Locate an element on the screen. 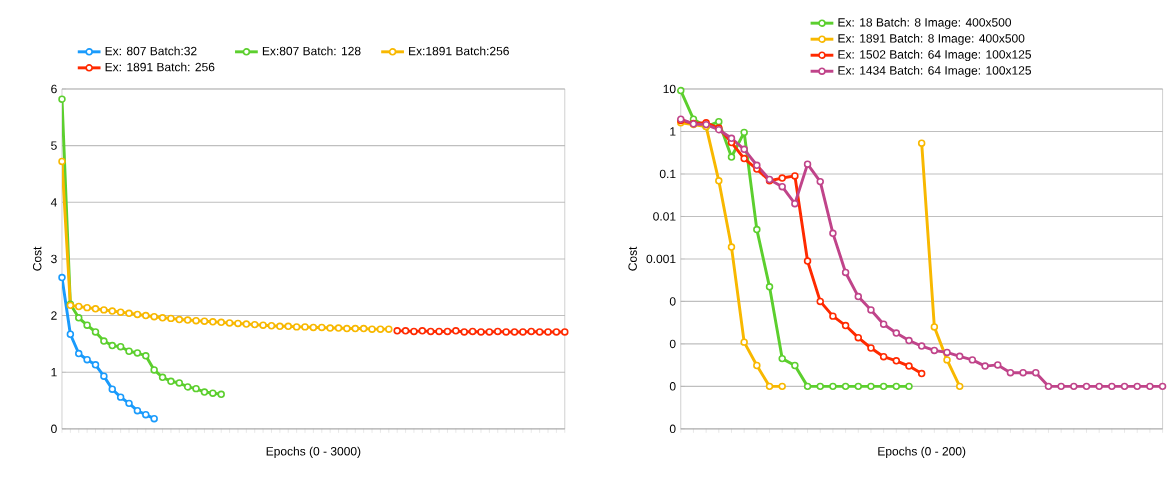 The image size is (1167, 480). legend-label: Ex: 1891 Batch: 256 is located at coordinates (160, 67).